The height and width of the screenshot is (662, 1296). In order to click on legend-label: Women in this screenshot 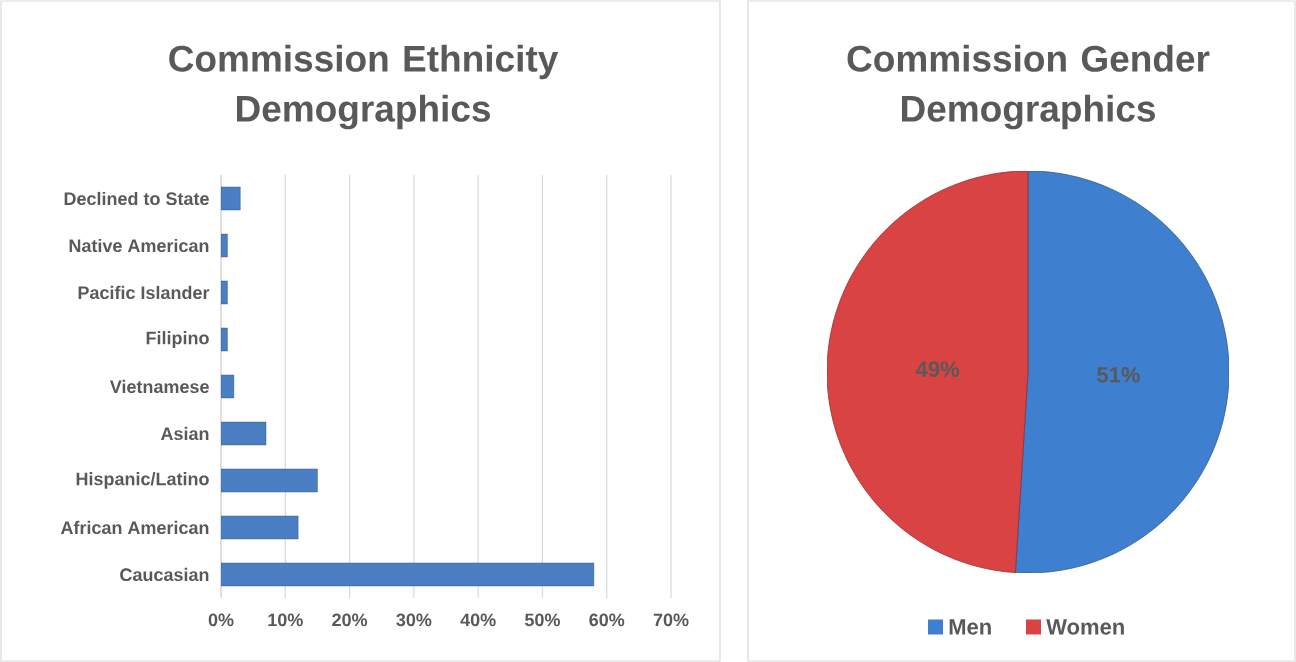, I will do `click(1085, 627)`.